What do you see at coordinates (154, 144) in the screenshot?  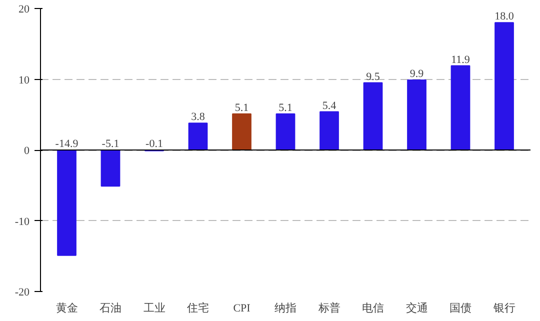 I see `data-label: -0.1` at bounding box center [154, 144].